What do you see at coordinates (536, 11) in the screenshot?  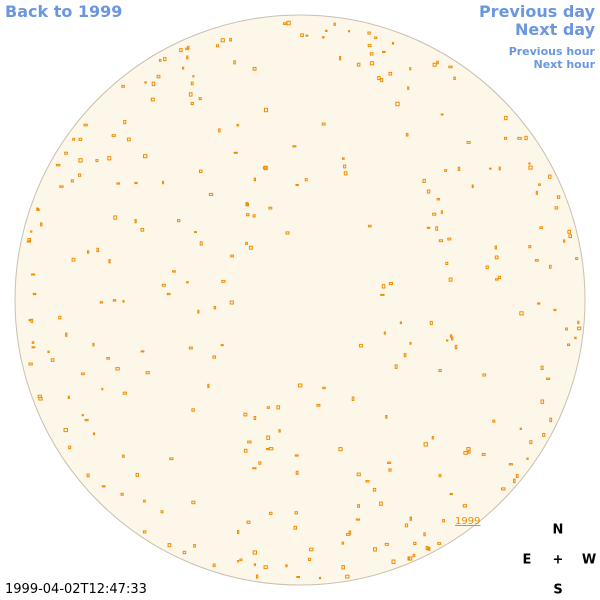 I see `previous-day-link: Previous day` at bounding box center [536, 11].